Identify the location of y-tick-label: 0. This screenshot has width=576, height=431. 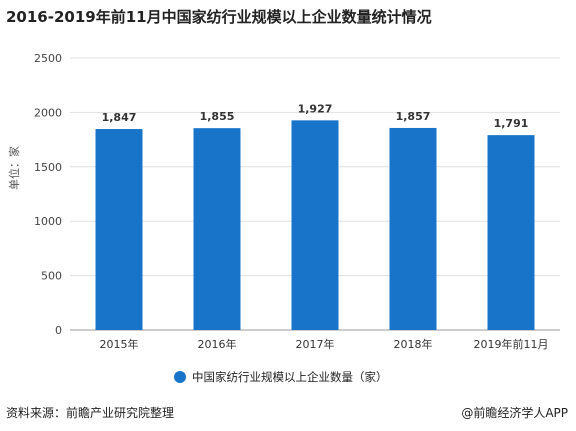
(58, 330).